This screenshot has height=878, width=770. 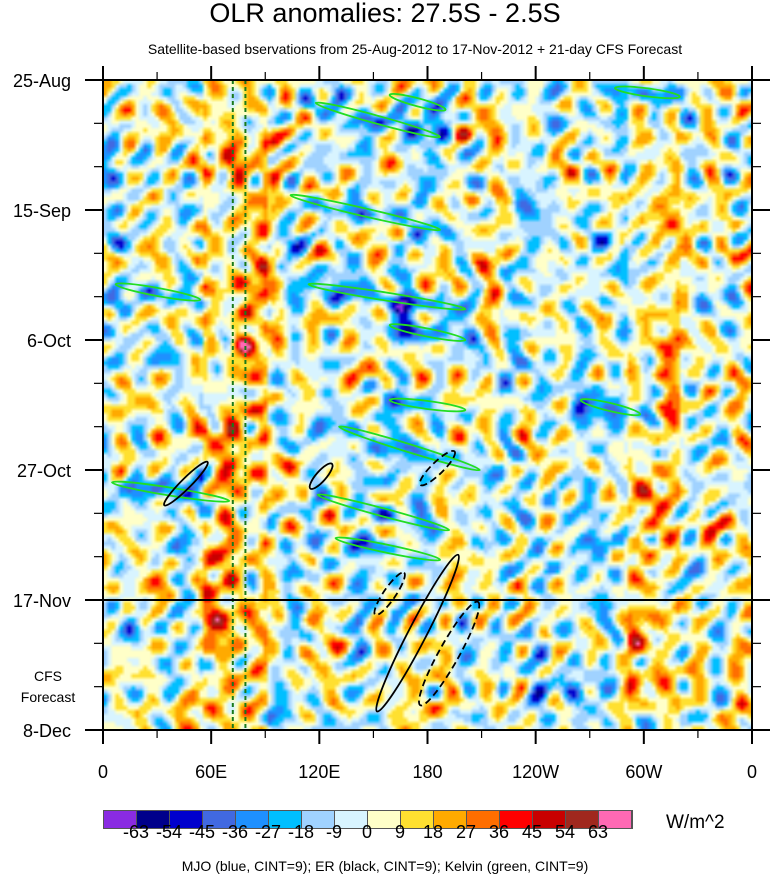 I want to click on colorbar-level-label: 45, so click(x=532, y=832).